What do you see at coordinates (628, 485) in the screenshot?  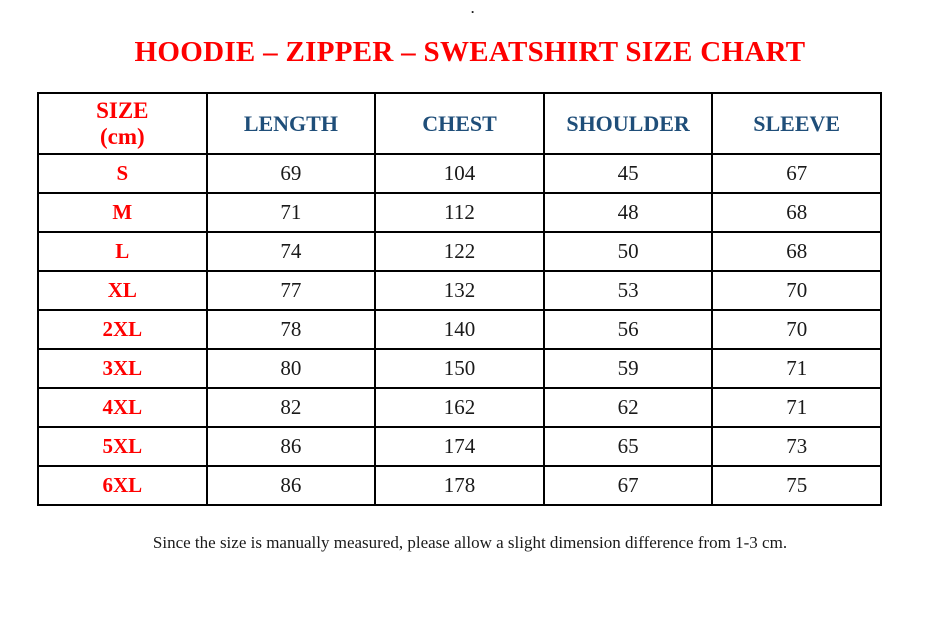 I see `value-cell-shoulder: 67` at bounding box center [628, 485].